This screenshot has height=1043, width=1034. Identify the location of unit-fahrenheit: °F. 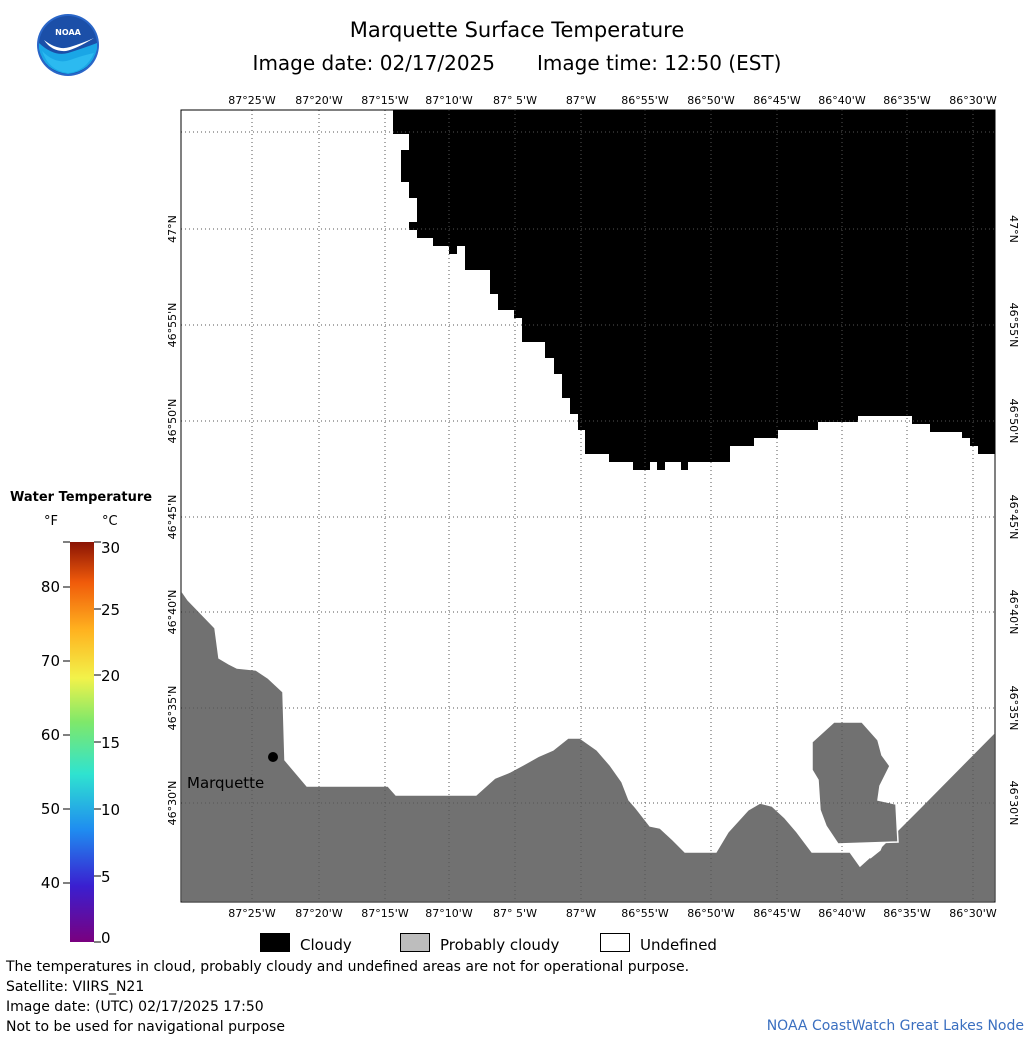
(51, 521).